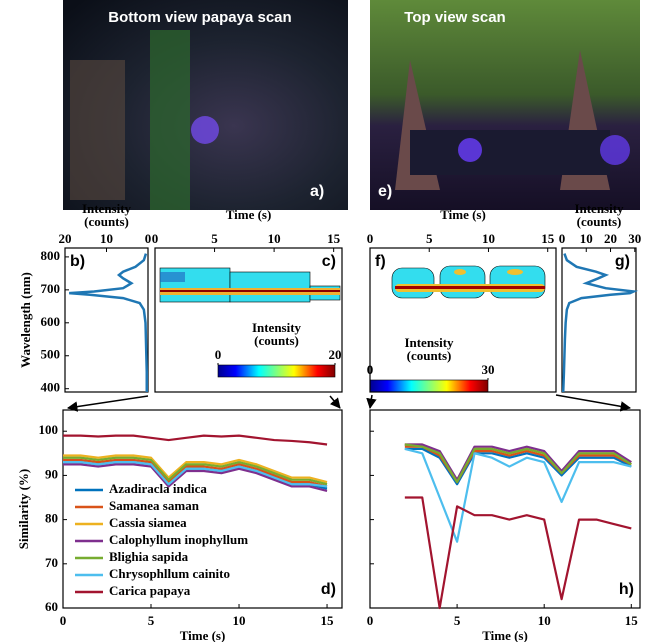 This screenshot has height=642, width=662. I want to click on panel-label: c), so click(329, 261).